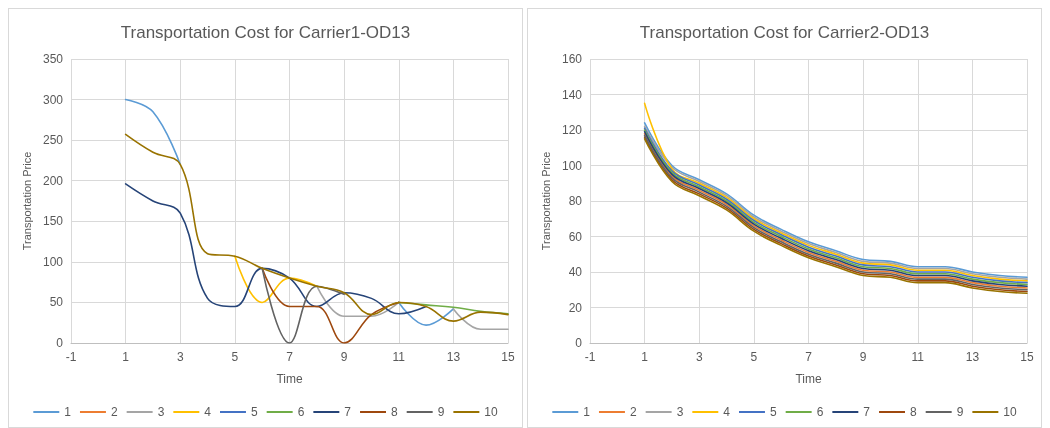 The image size is (1050, 428). Describe the element at coordinates (53, 221) in the screenshot. I see `y-tick-label: 150` at that location.